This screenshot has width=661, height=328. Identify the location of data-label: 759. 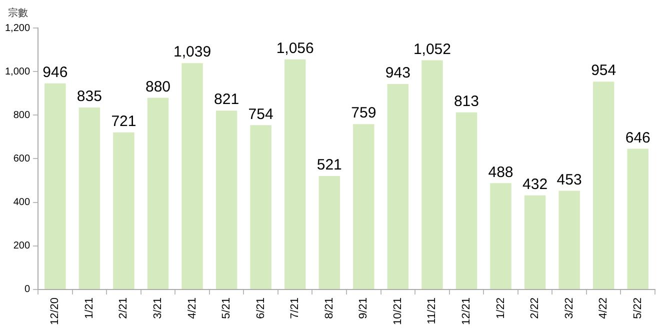
(363, 113).